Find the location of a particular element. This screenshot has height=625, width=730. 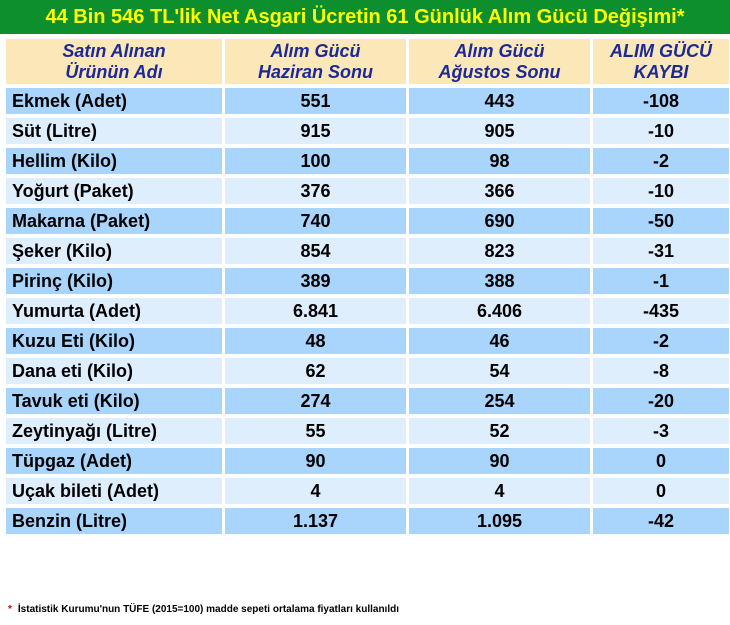

cell-august: 90 is located at coordinates (499, 461).